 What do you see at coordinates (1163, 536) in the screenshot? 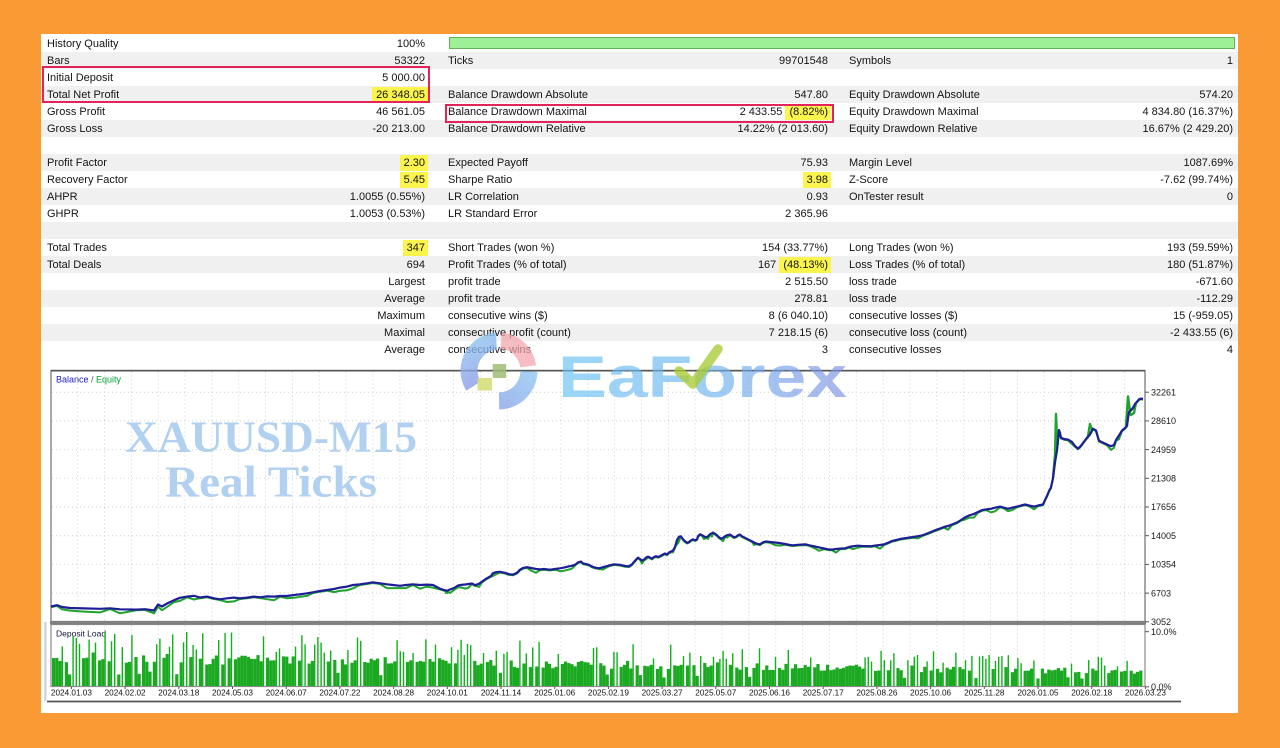
I see `svg-text: 14005` at bounding box center [1163, 536].